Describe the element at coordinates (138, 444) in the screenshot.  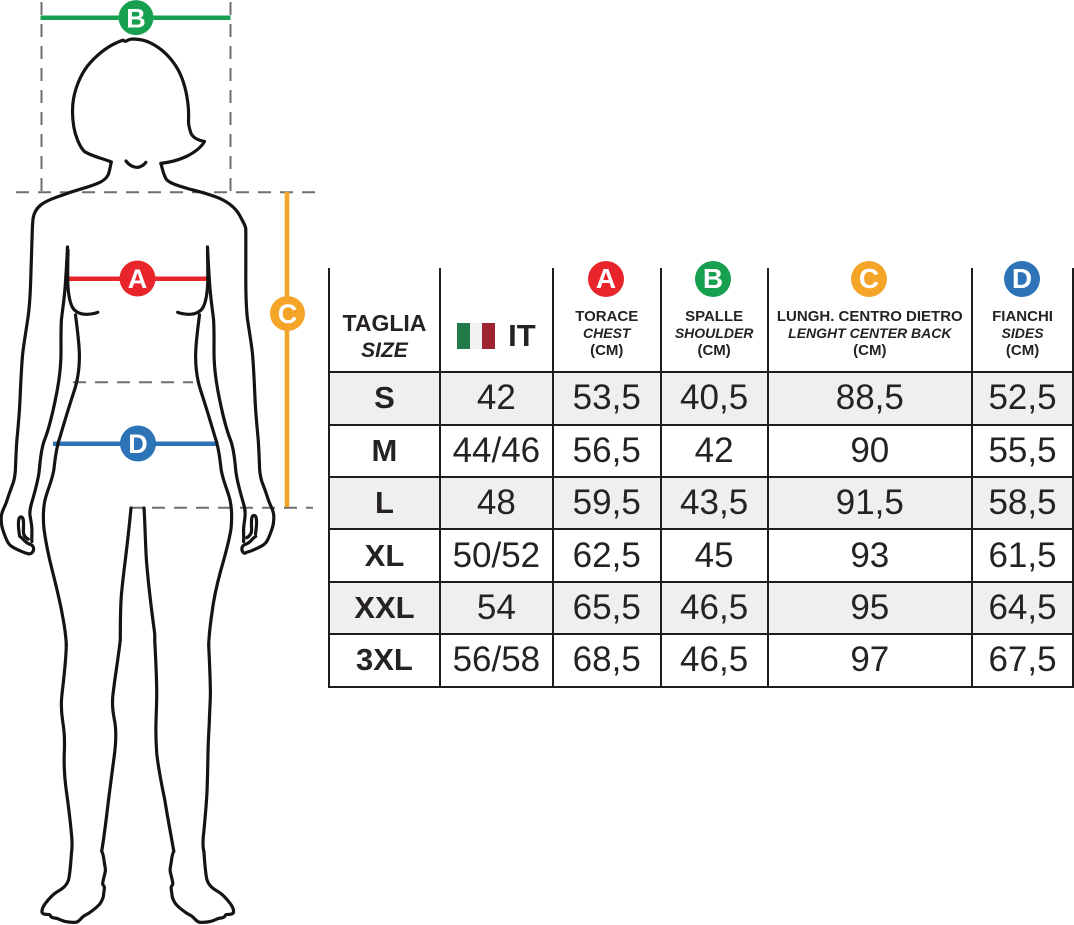
I see `svg-text: D` at that location.